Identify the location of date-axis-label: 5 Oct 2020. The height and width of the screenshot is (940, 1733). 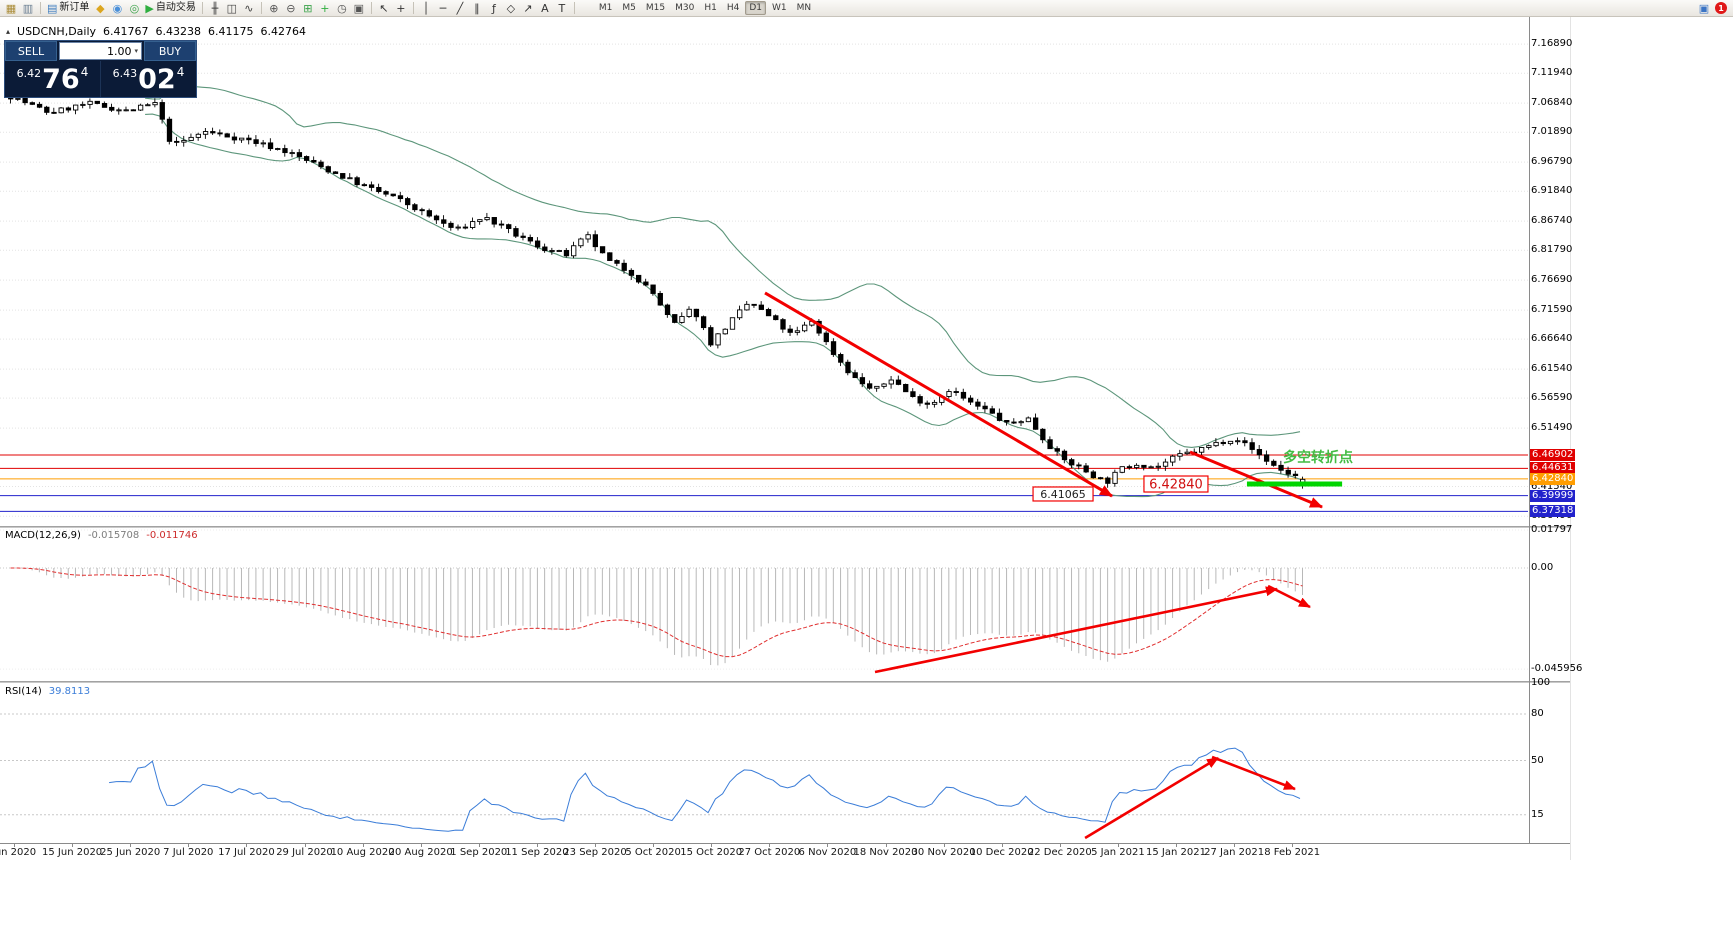
(653, 852).